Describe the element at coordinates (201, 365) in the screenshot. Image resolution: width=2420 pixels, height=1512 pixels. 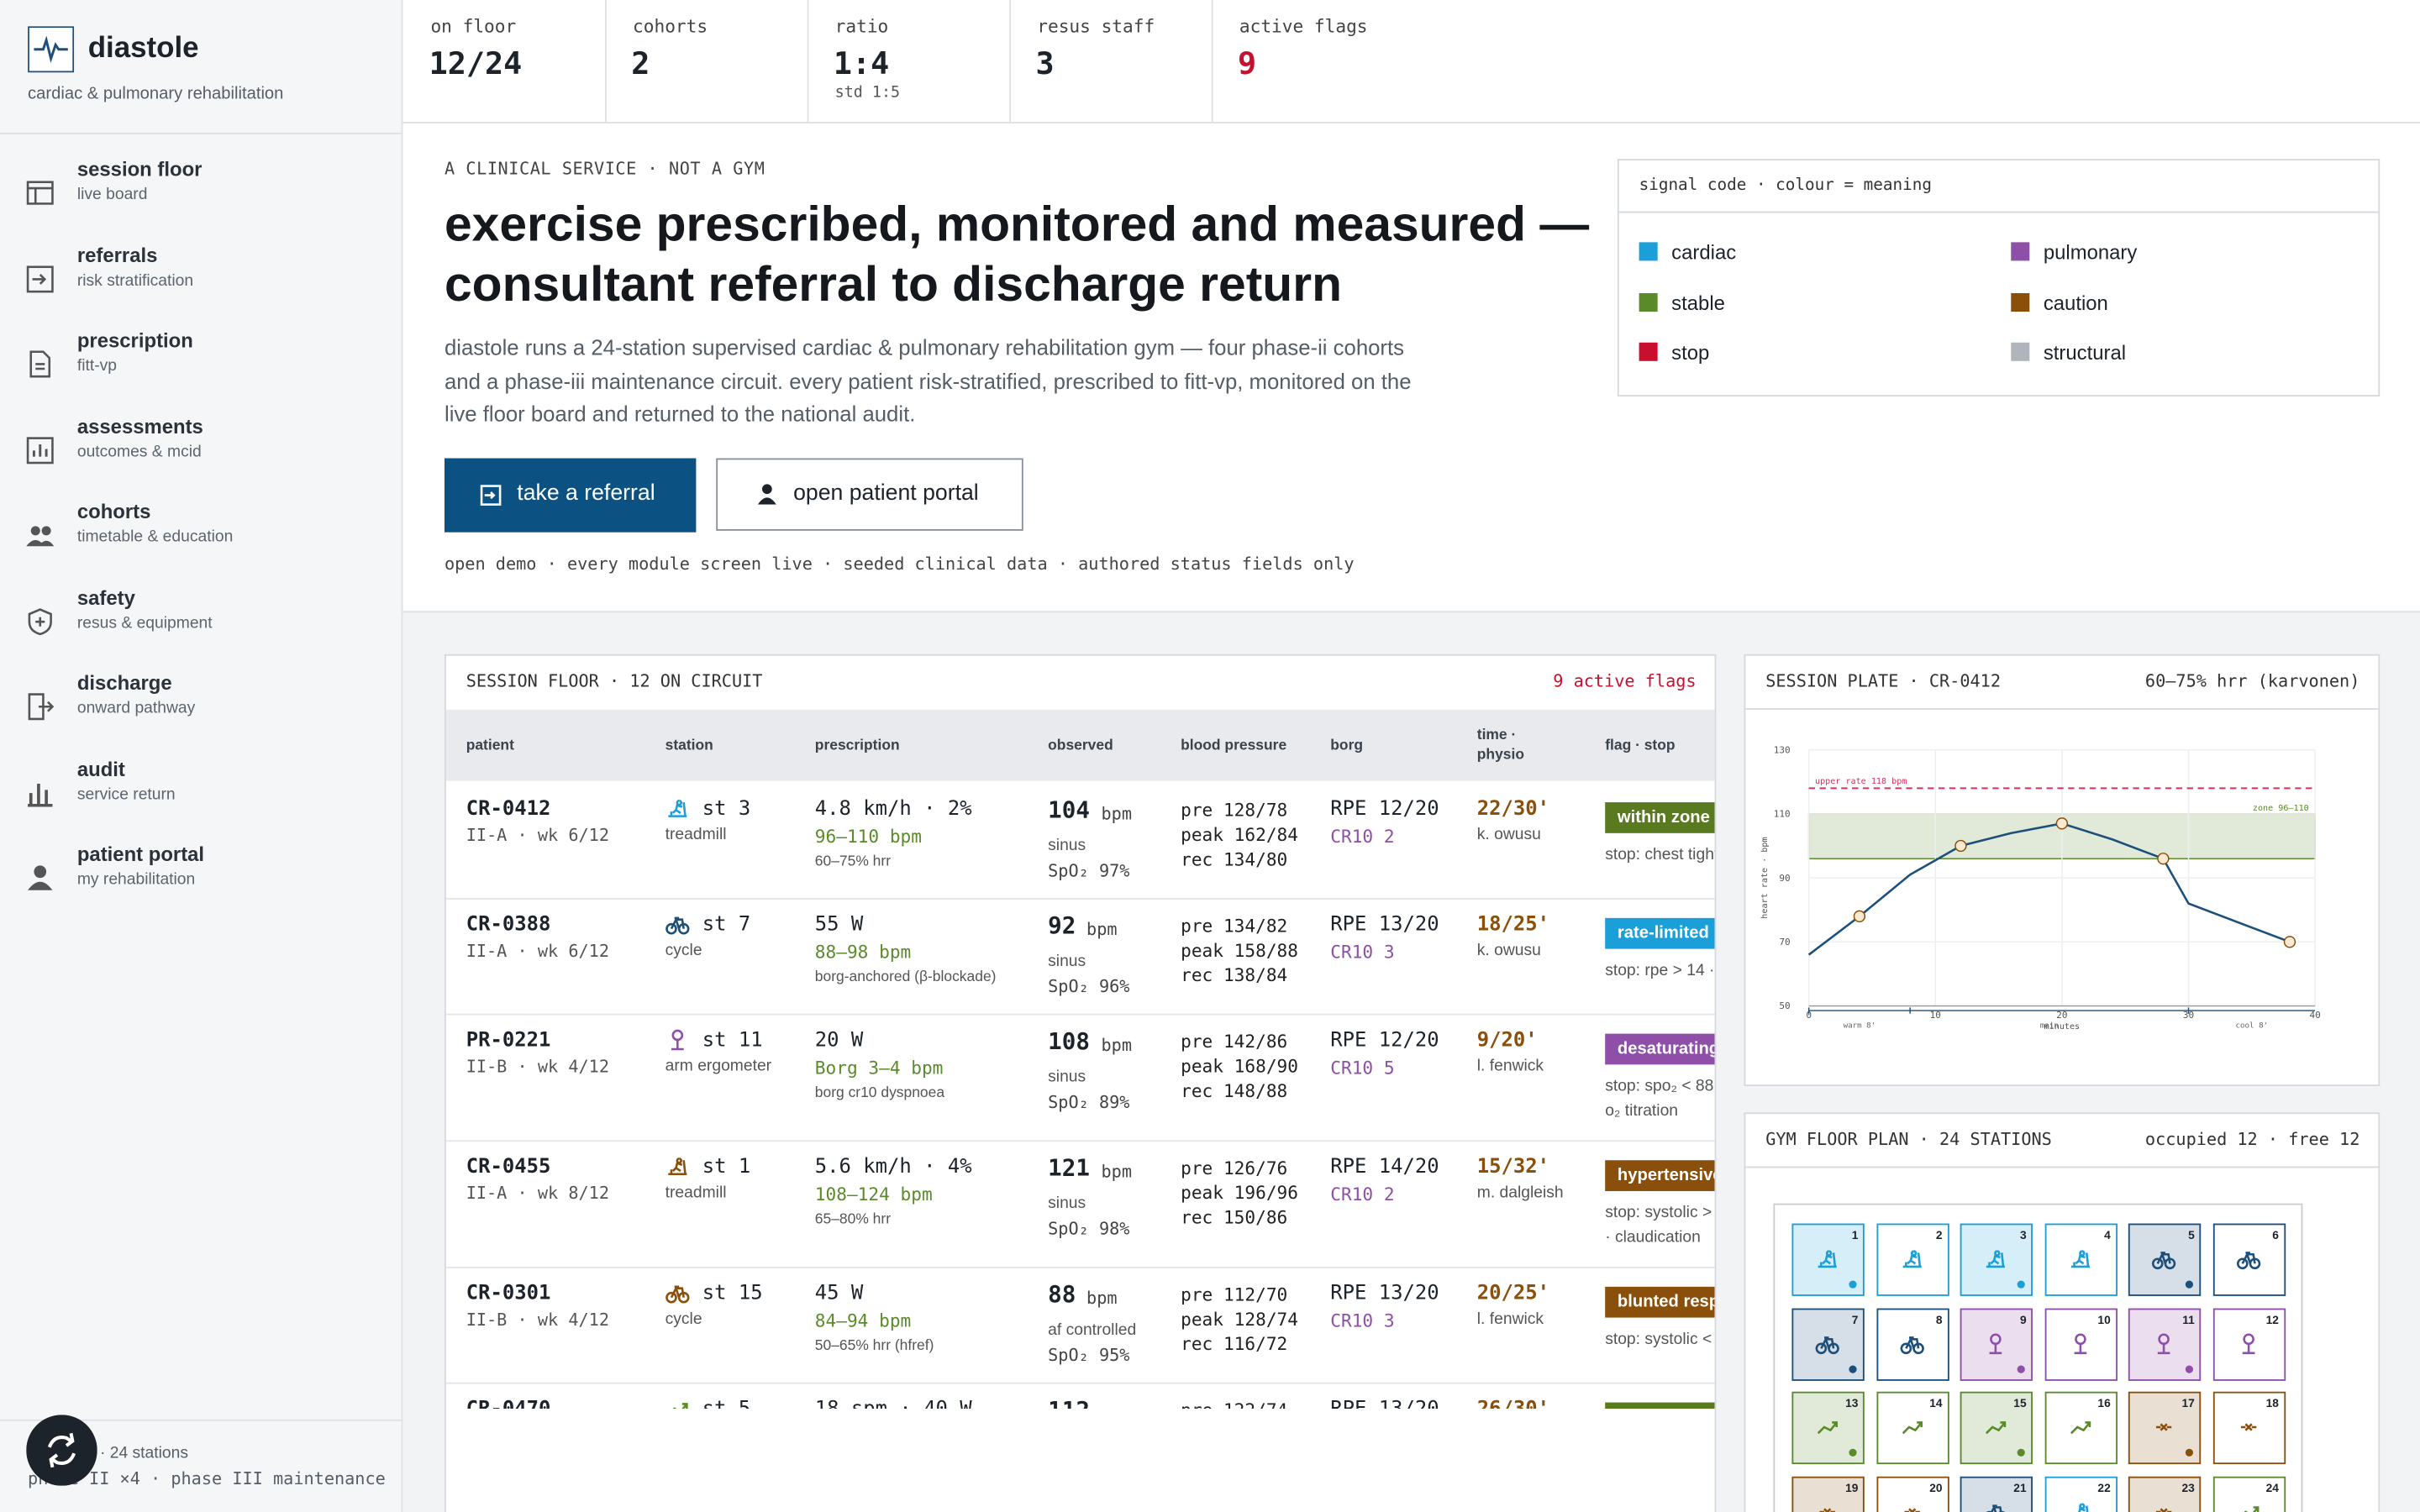
I see `nav-item: prescription fitt-vp` at that location.